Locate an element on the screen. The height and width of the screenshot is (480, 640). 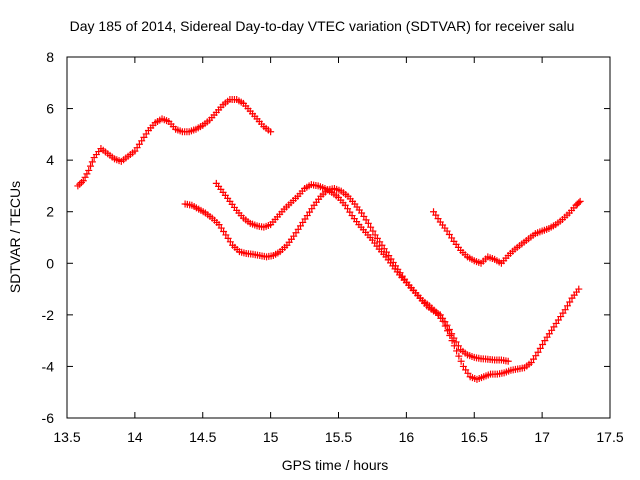
x-tick-label: 13.5 is located at coordinates (66, 437).